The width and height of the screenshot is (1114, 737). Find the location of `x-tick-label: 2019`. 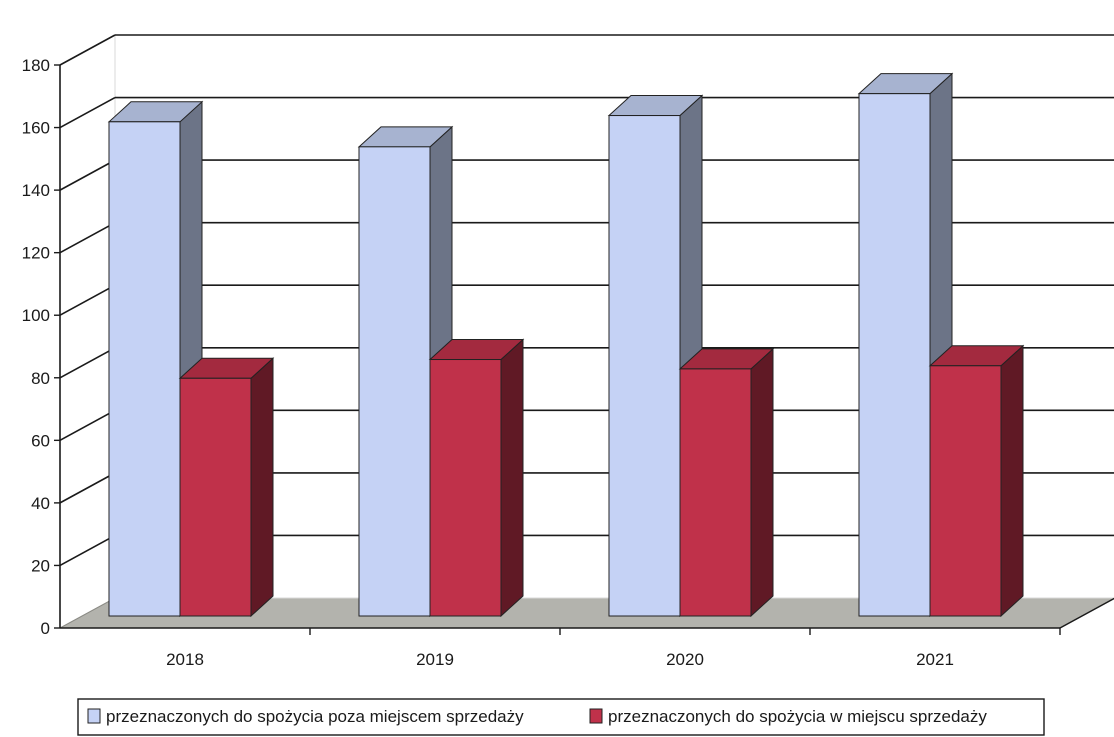

x-tick-label: 2019 is located at coordinates (435, 659).